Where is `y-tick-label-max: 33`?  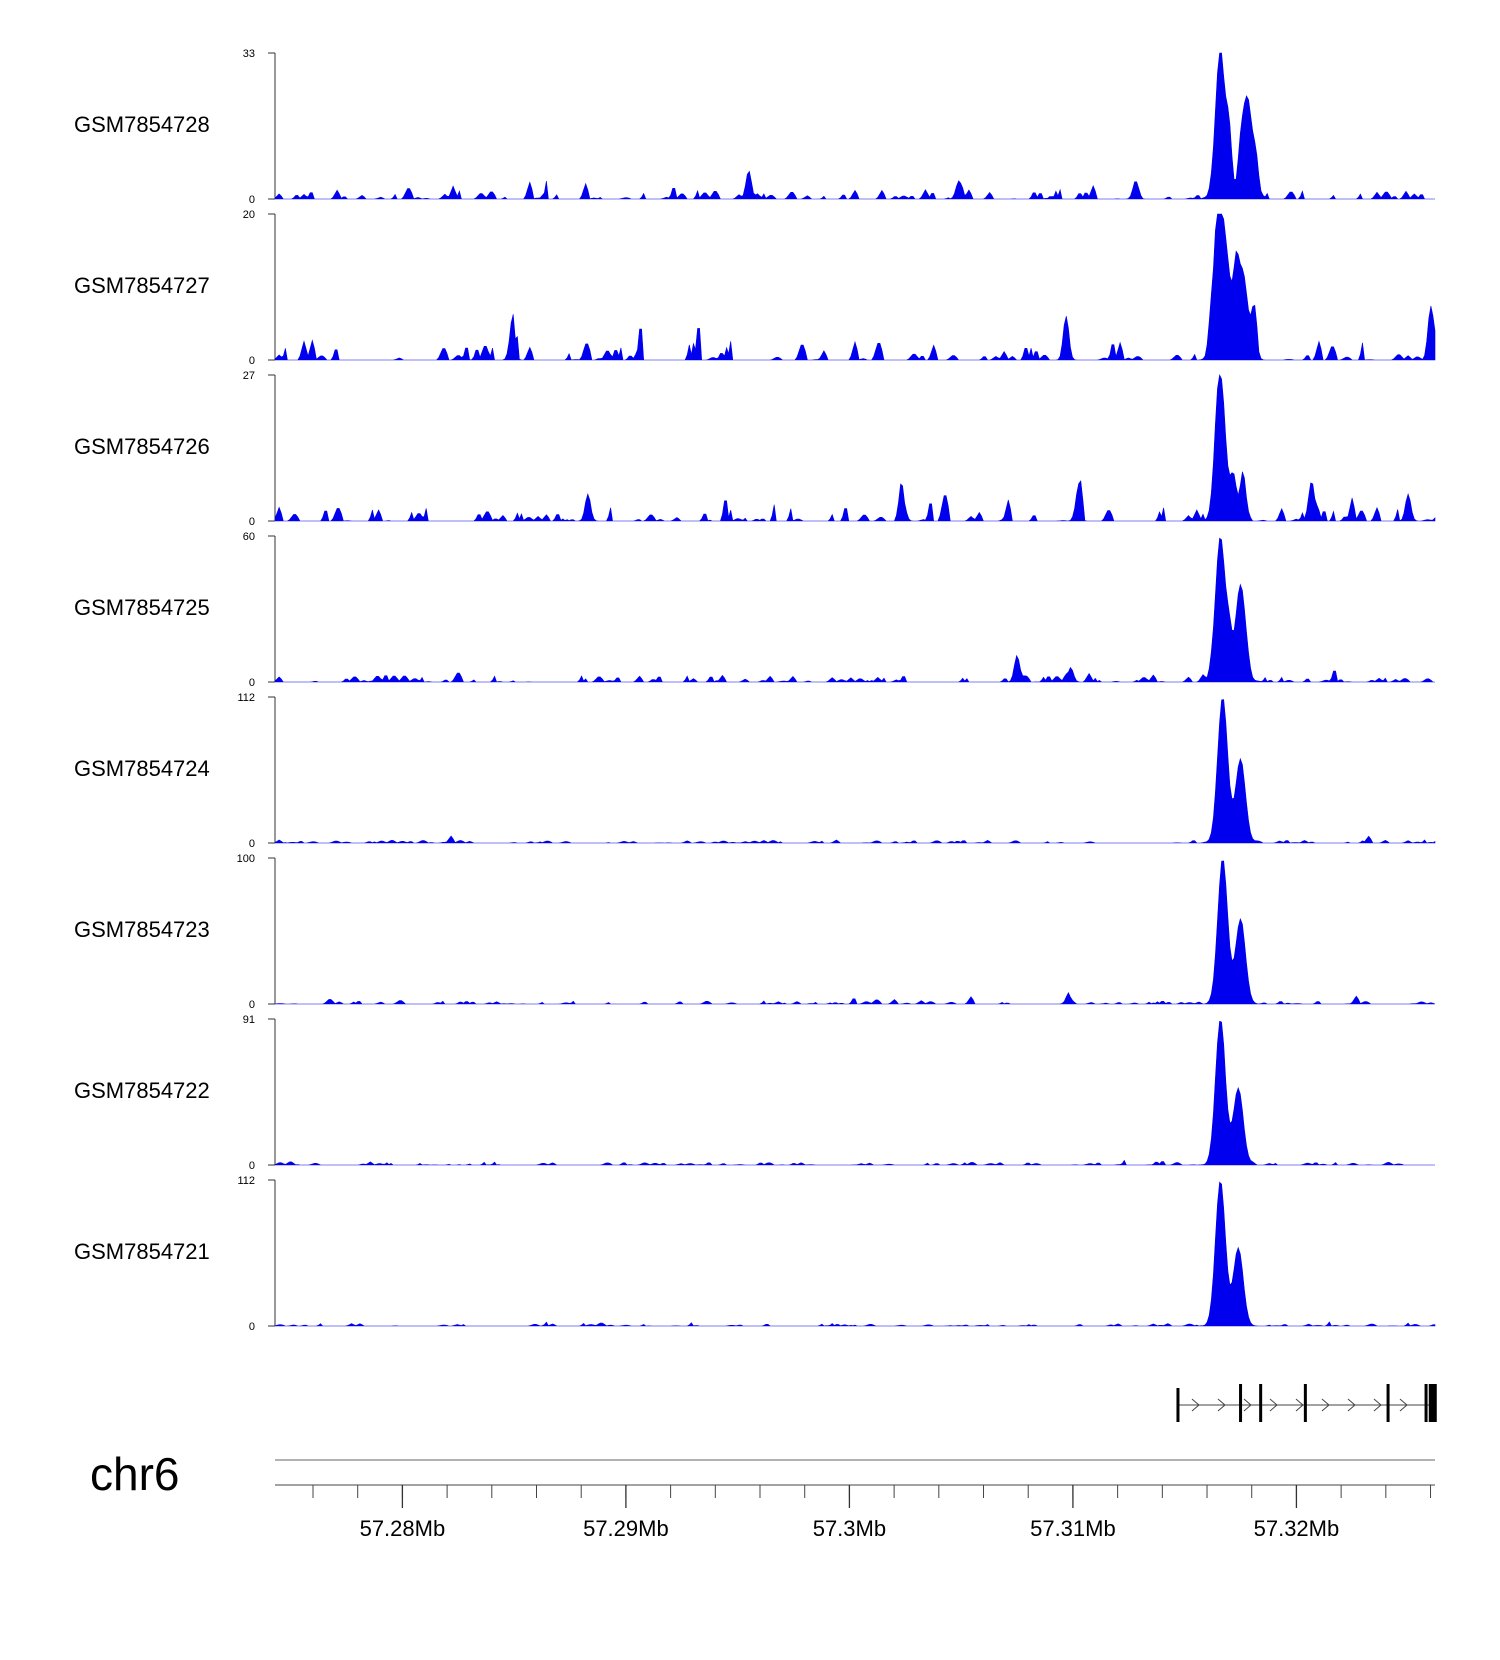 y-tick-label-max: 33 is located at coordinates (249, 54).